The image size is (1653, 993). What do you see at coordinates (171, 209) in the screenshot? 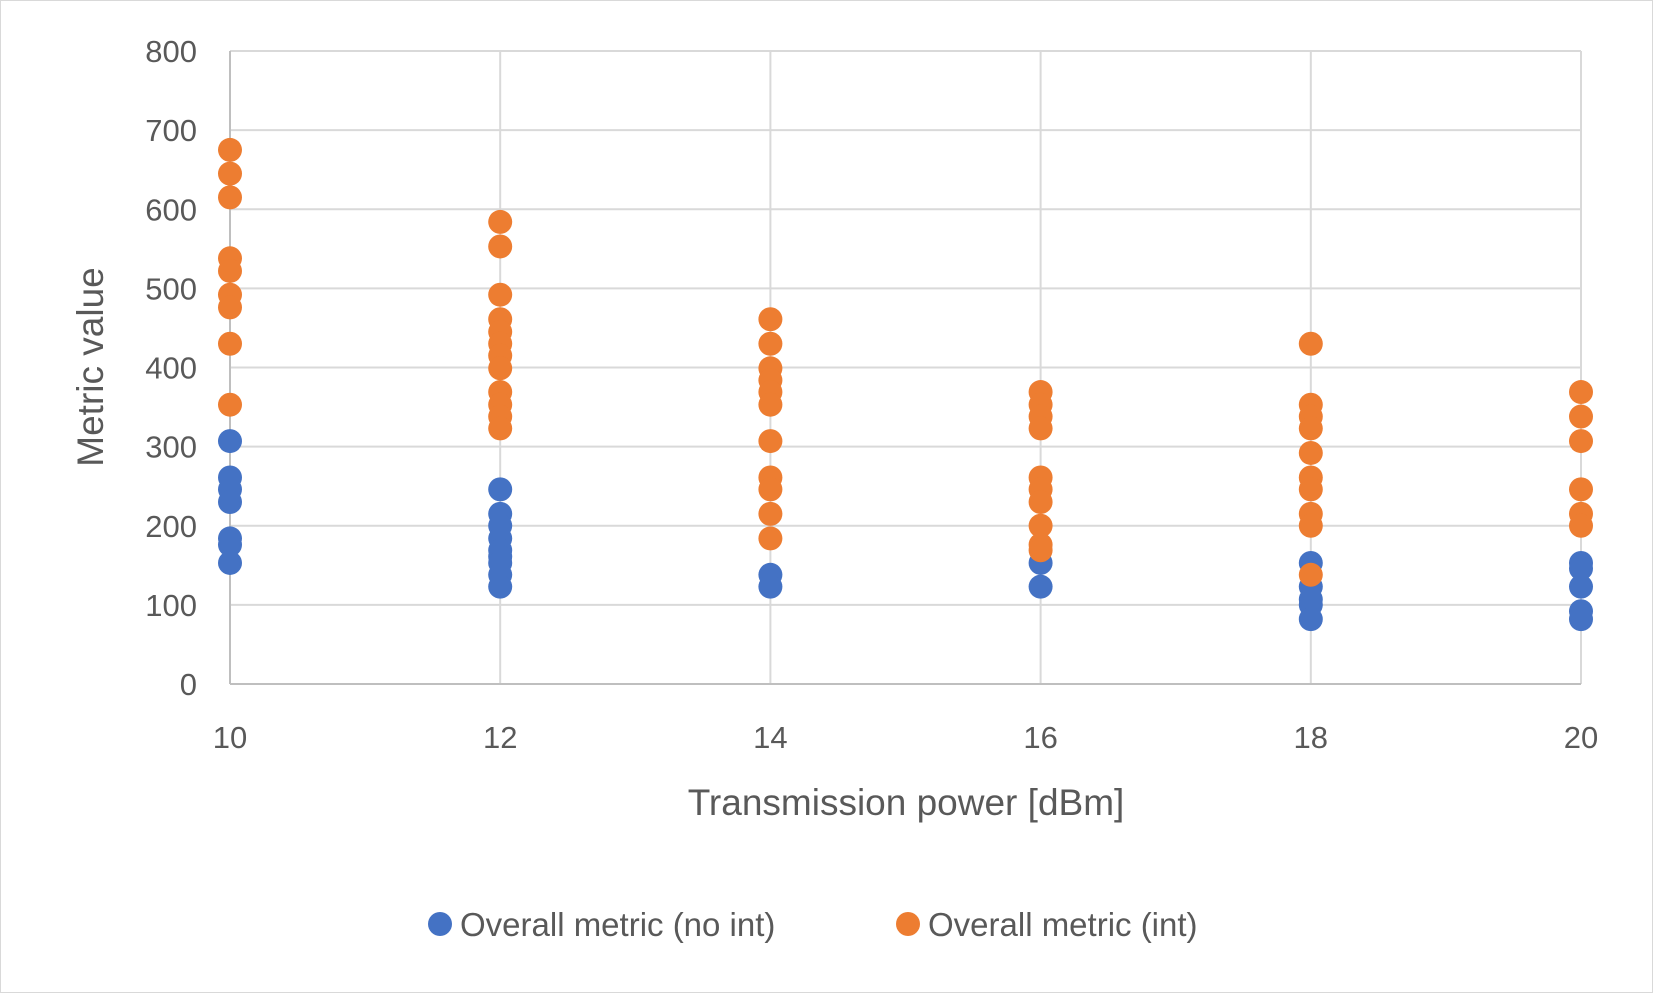
I see `y-tick-label: 600` at bounding box center [171, 209].